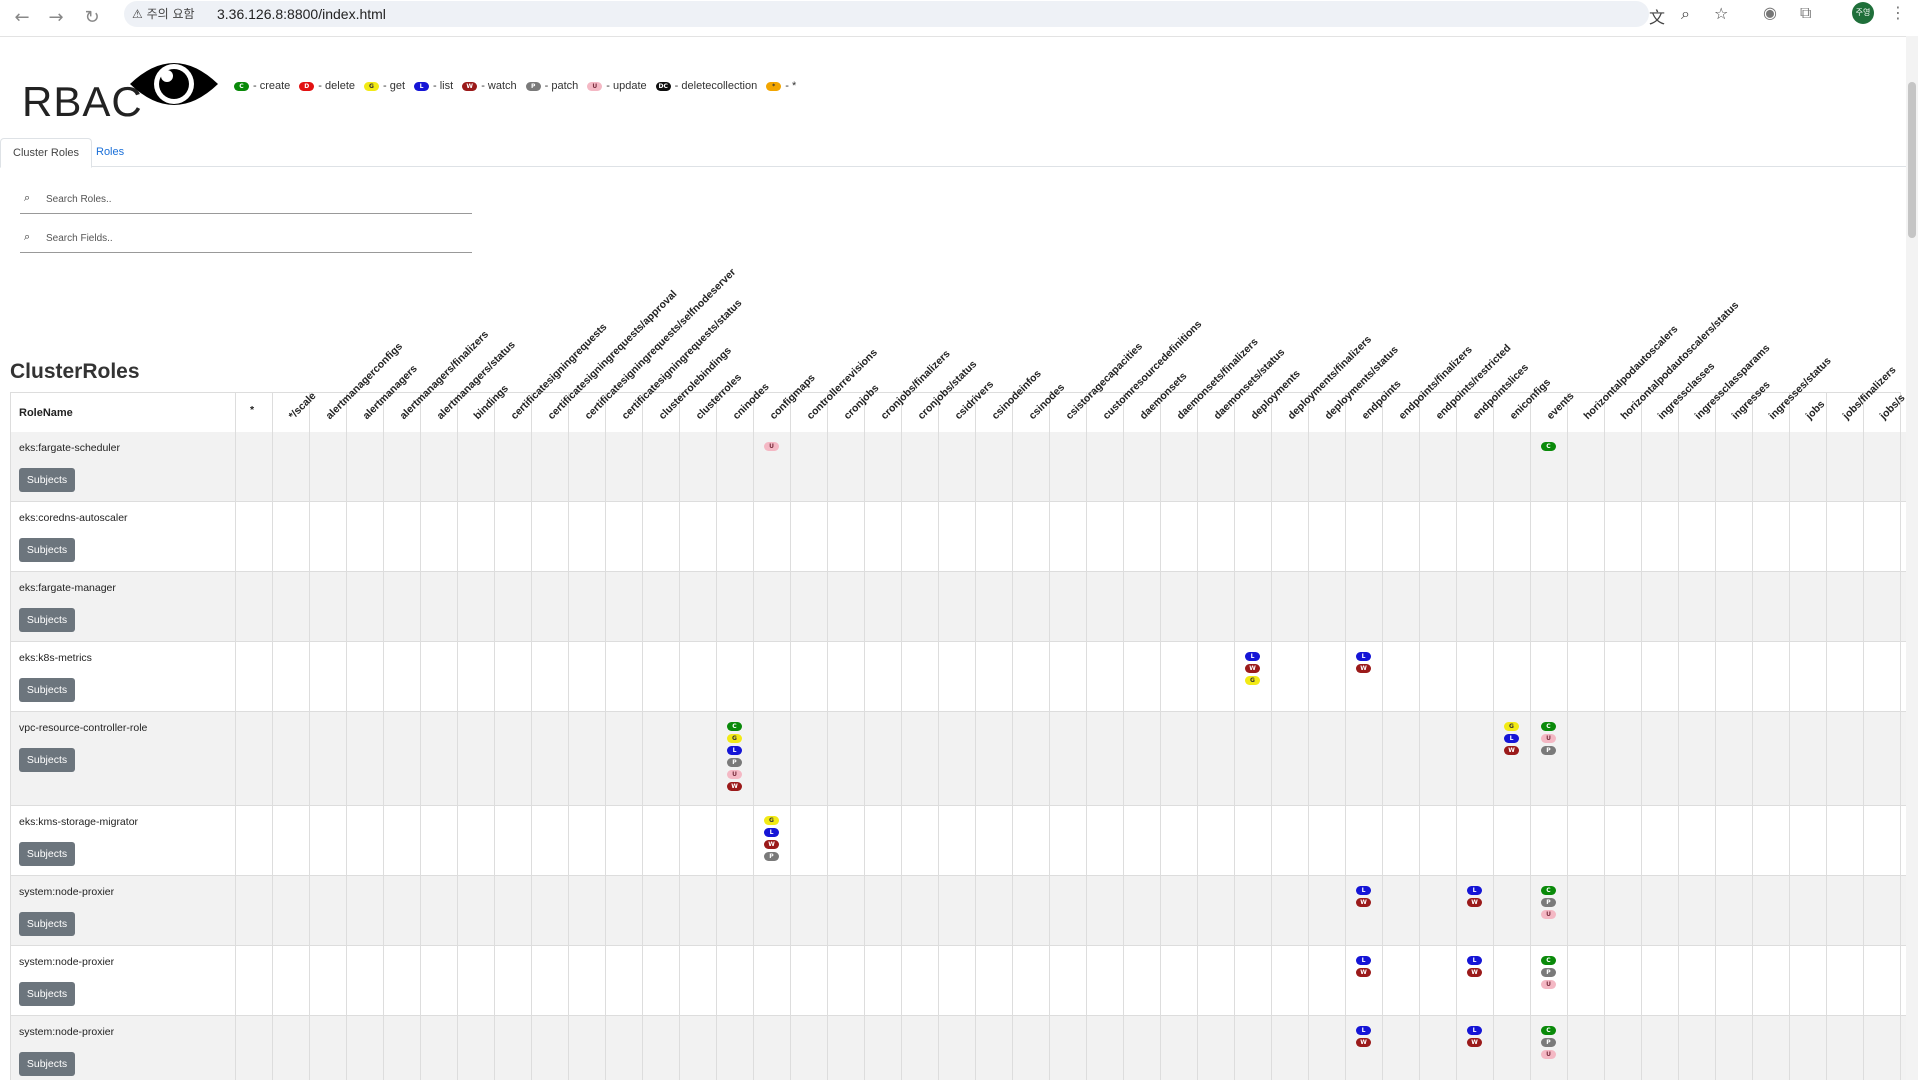 The width and height of the screenshot is (1918, 1080). What do you see at coordinates (123, 758) in the screenshot?
I see `role-name-cell: vpc-resource-controller-role Subjects` at bounding box center [123, 758].